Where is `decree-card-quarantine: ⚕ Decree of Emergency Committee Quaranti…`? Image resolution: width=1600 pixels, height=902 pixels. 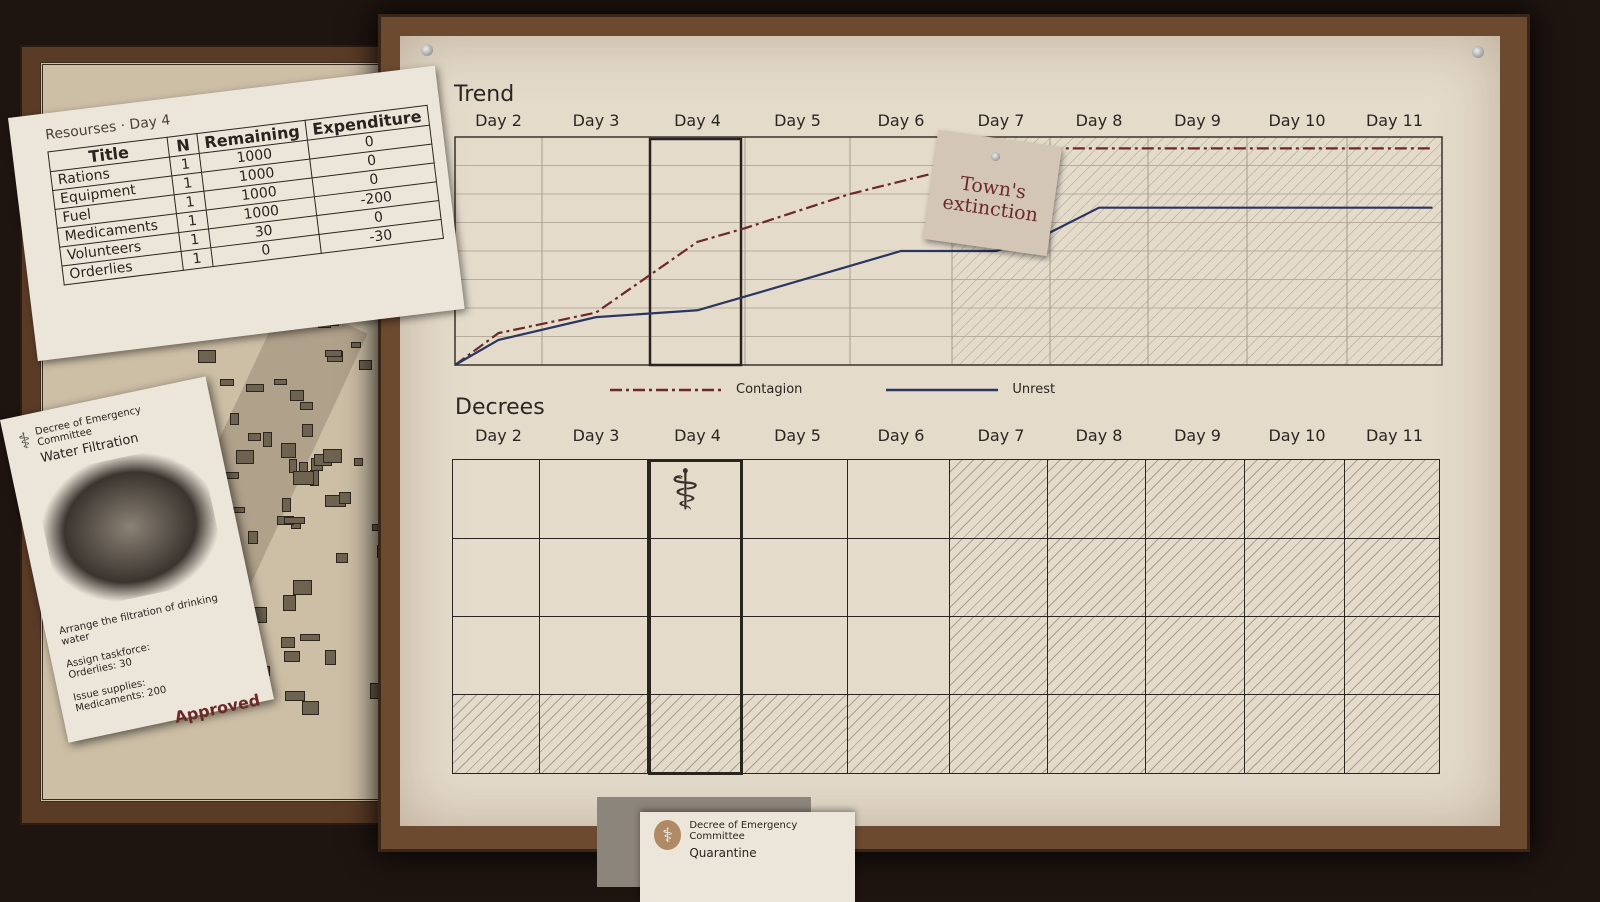 decree-card-quarantine: ⚕ Decree of Emergency Committee Quaranti… is located at coordinates (747, 857).